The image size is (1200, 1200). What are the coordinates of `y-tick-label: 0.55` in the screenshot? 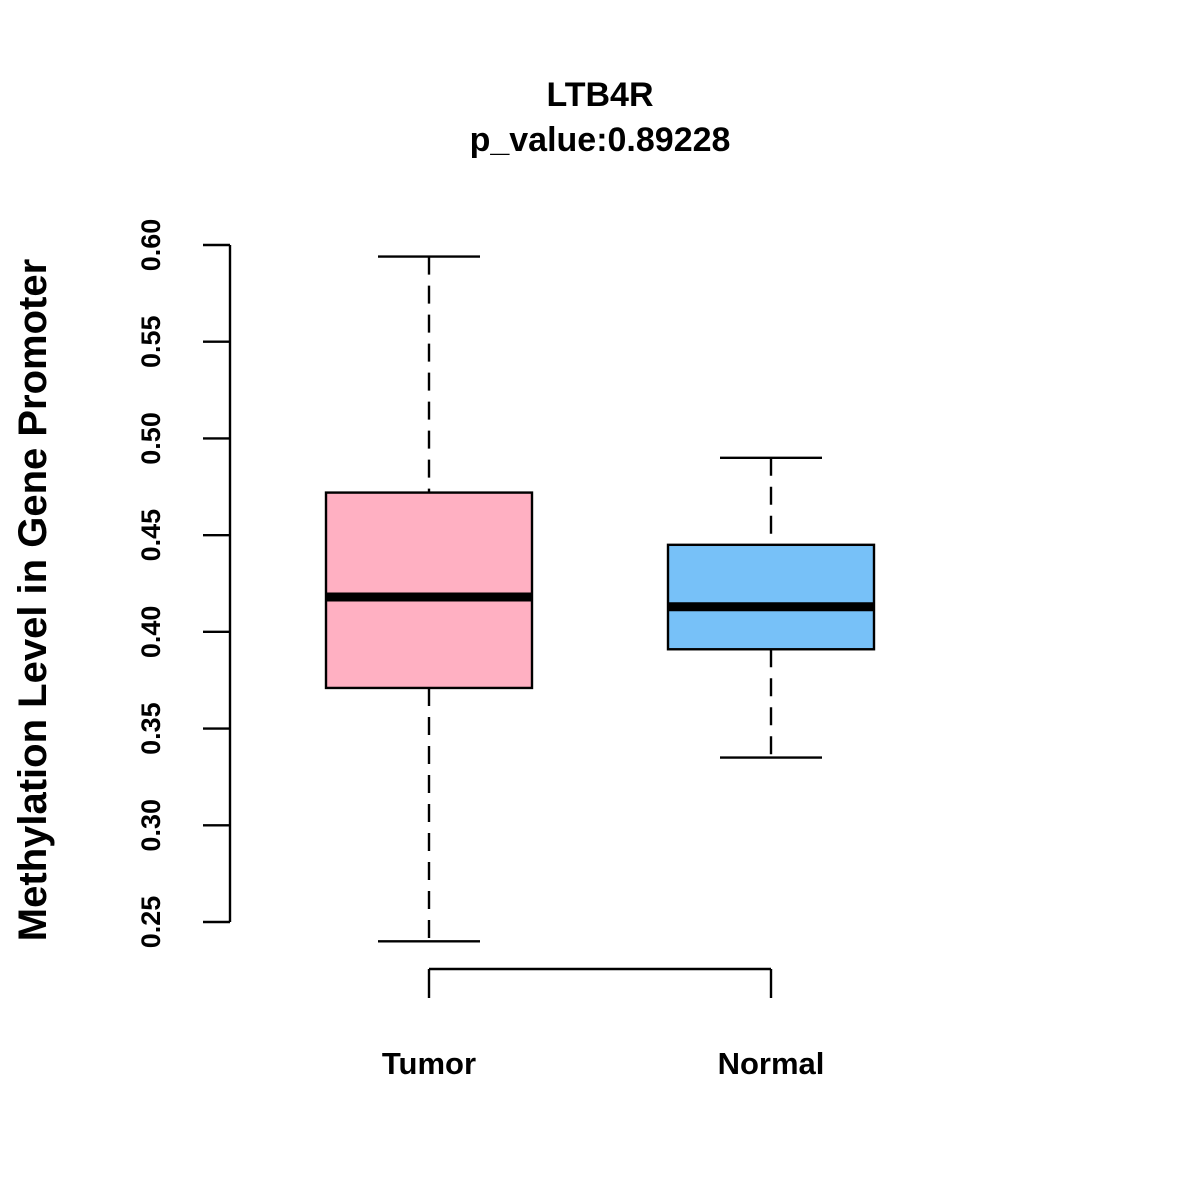 It's located at (151, 341).